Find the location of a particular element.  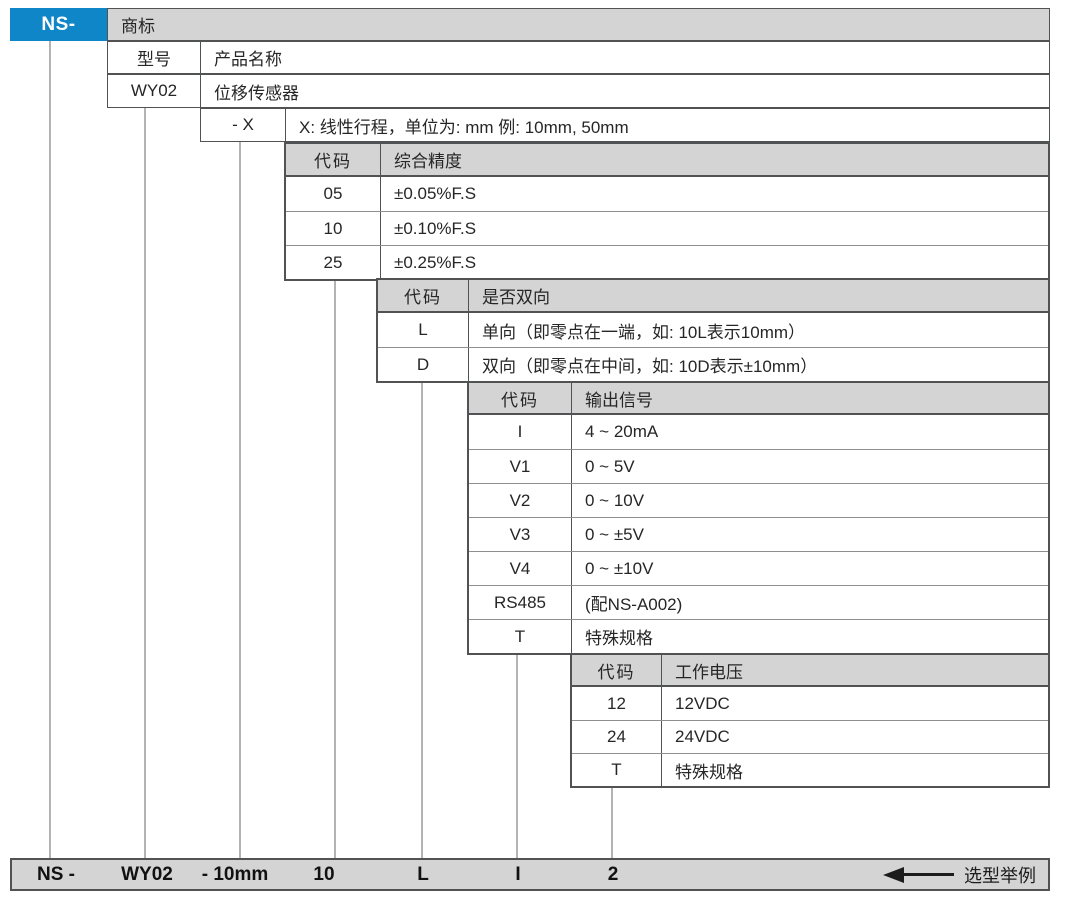

output-value: (配NS-A002) is located at coordinates (634, 604).